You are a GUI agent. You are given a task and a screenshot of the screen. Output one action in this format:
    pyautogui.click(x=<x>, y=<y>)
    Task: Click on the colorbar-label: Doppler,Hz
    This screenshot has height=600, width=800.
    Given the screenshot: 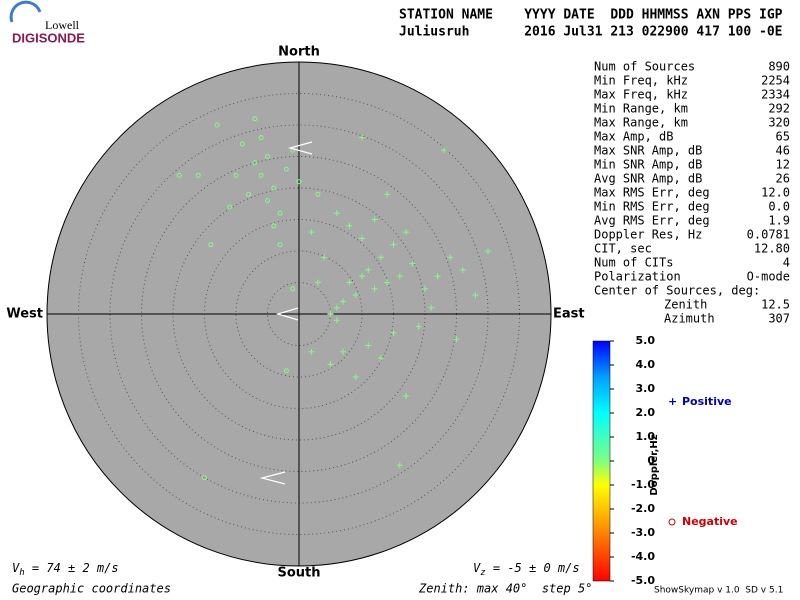 What is the action you would take?
    pyautogui.click(x=654, y=464)
    